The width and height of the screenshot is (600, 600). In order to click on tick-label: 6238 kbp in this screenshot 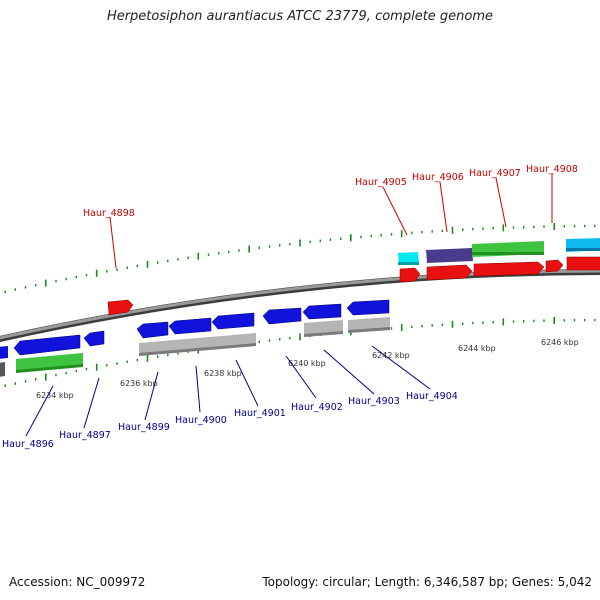, I will do `click(223, 373)`.